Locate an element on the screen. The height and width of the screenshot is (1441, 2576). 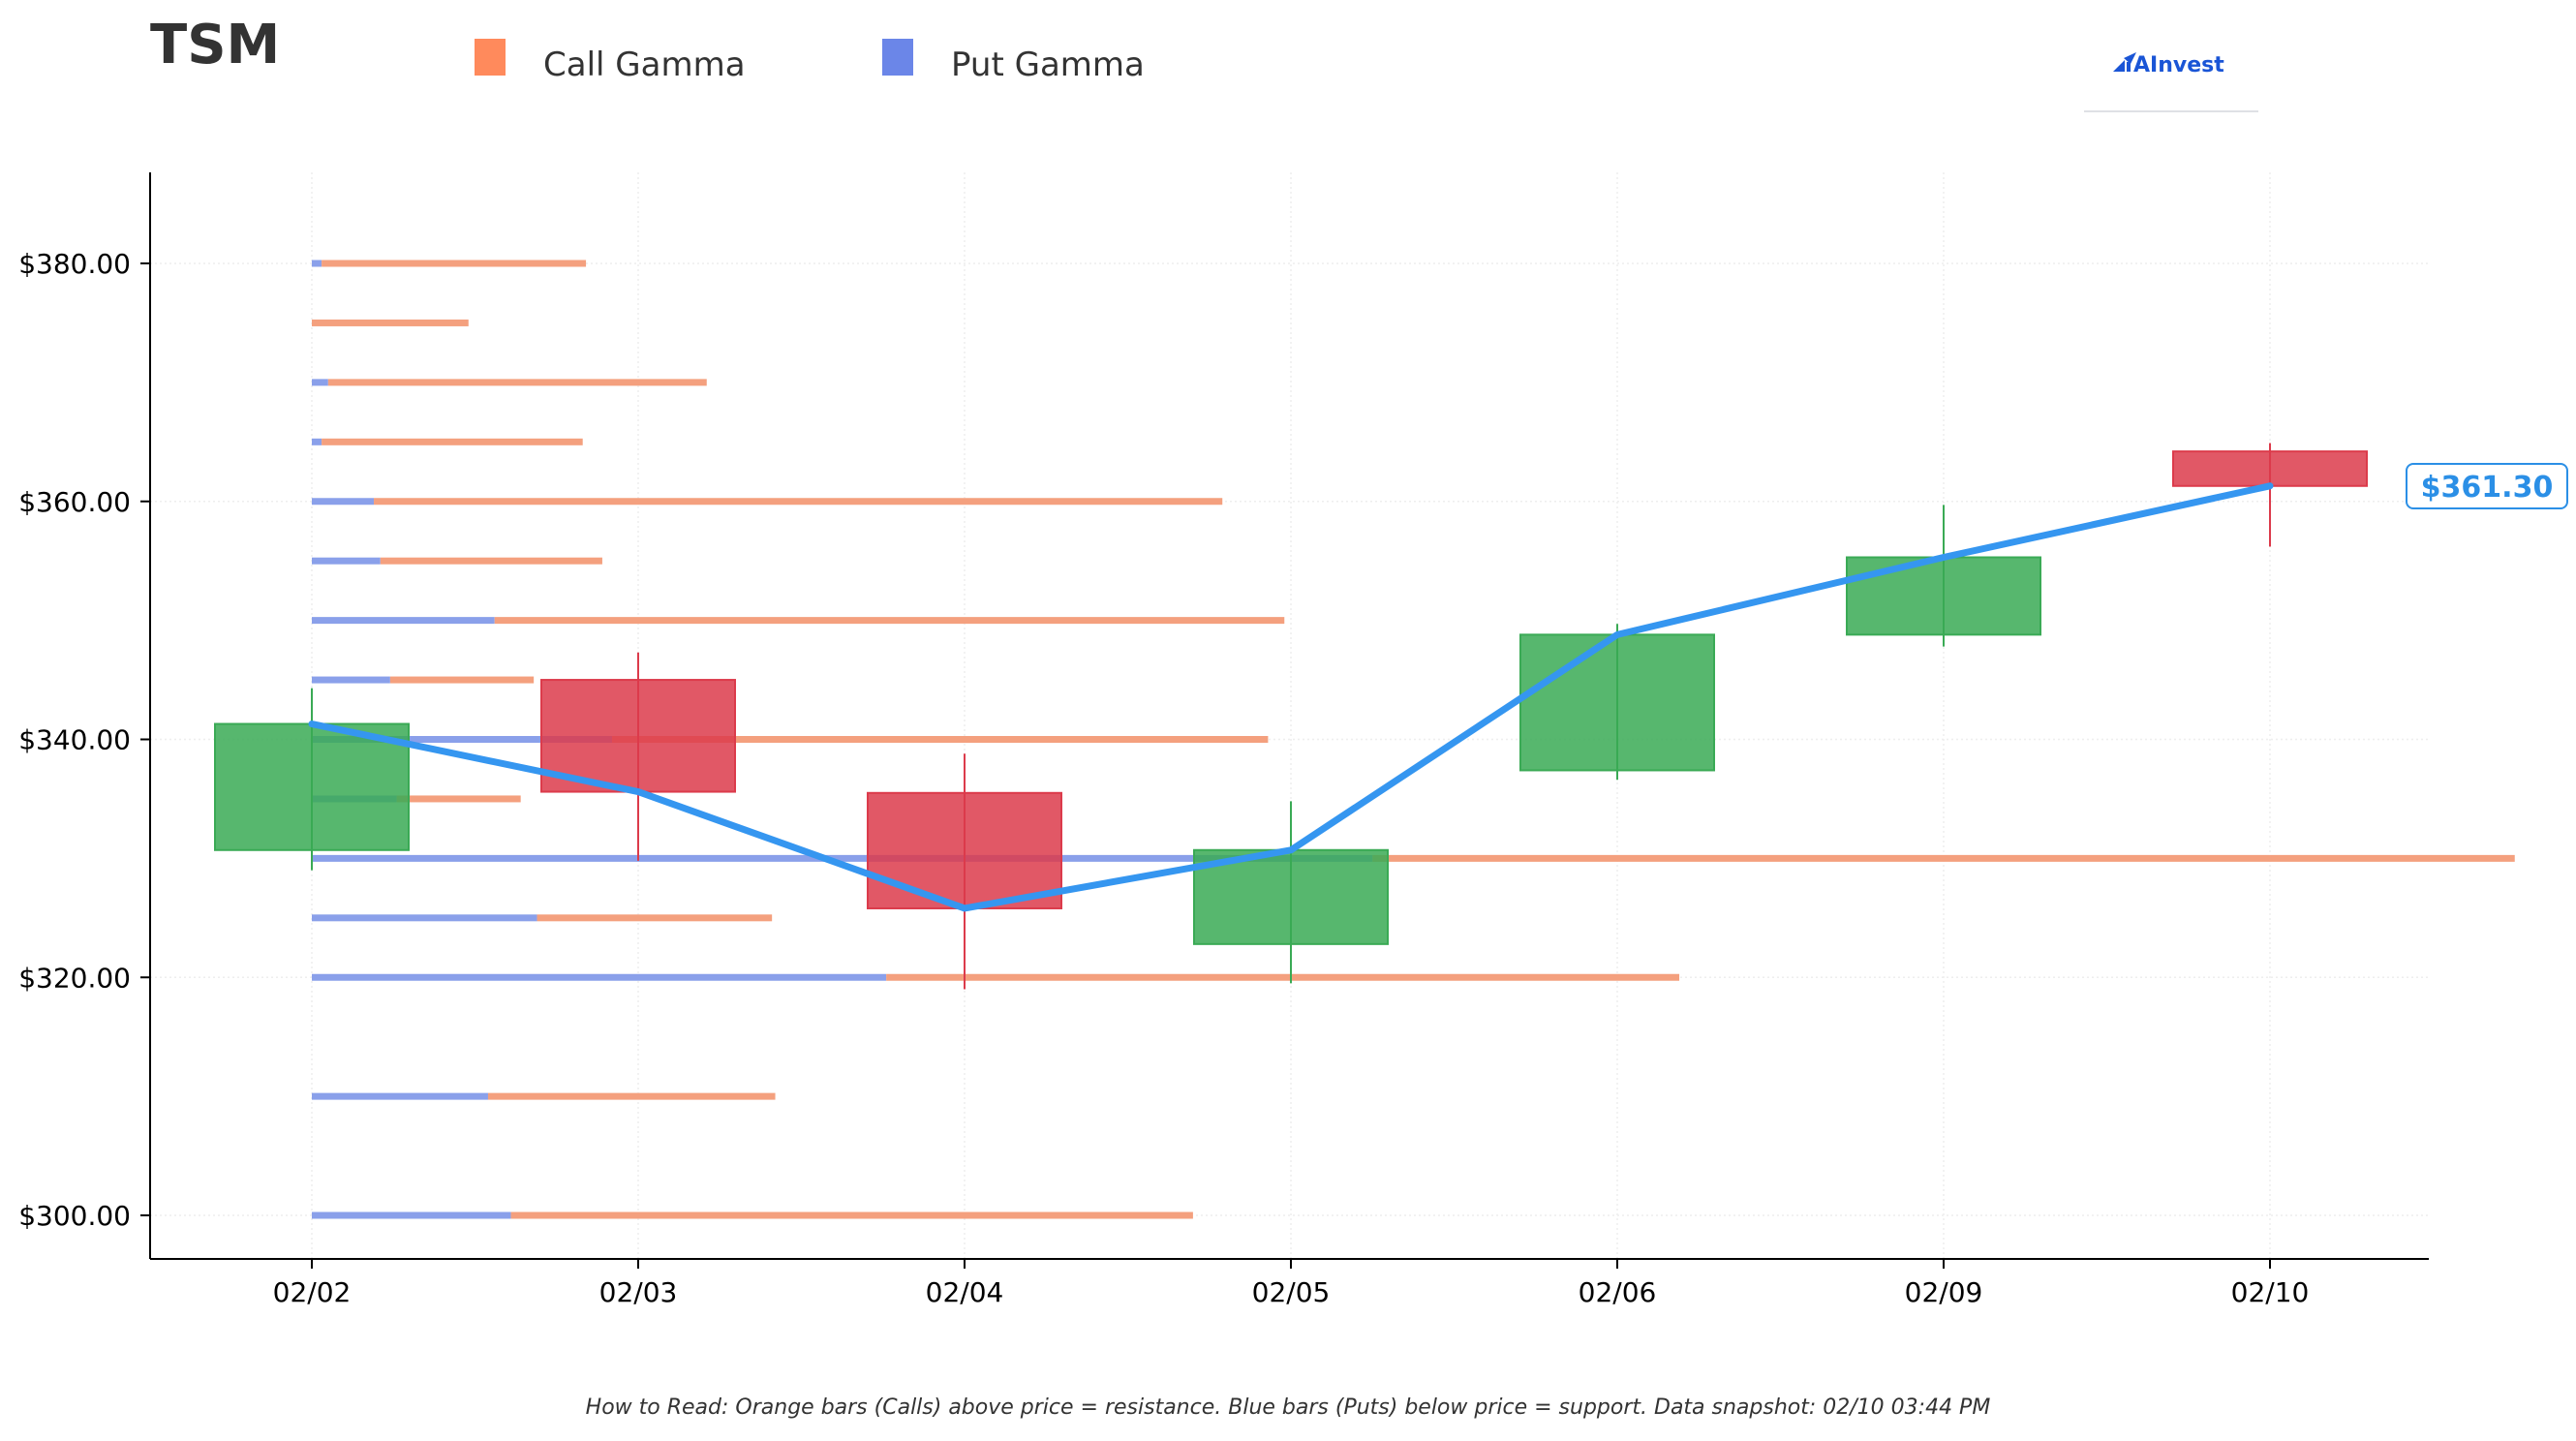
current-price-label: $361.30 is located at coordinates (2487, 488).